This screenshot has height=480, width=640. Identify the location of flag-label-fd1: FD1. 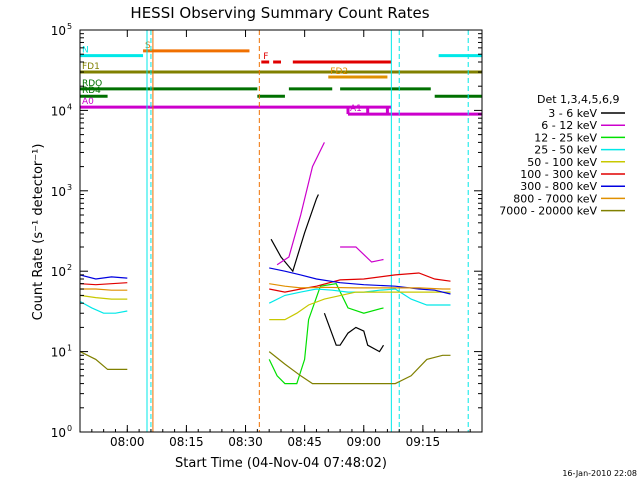
(91, 67).